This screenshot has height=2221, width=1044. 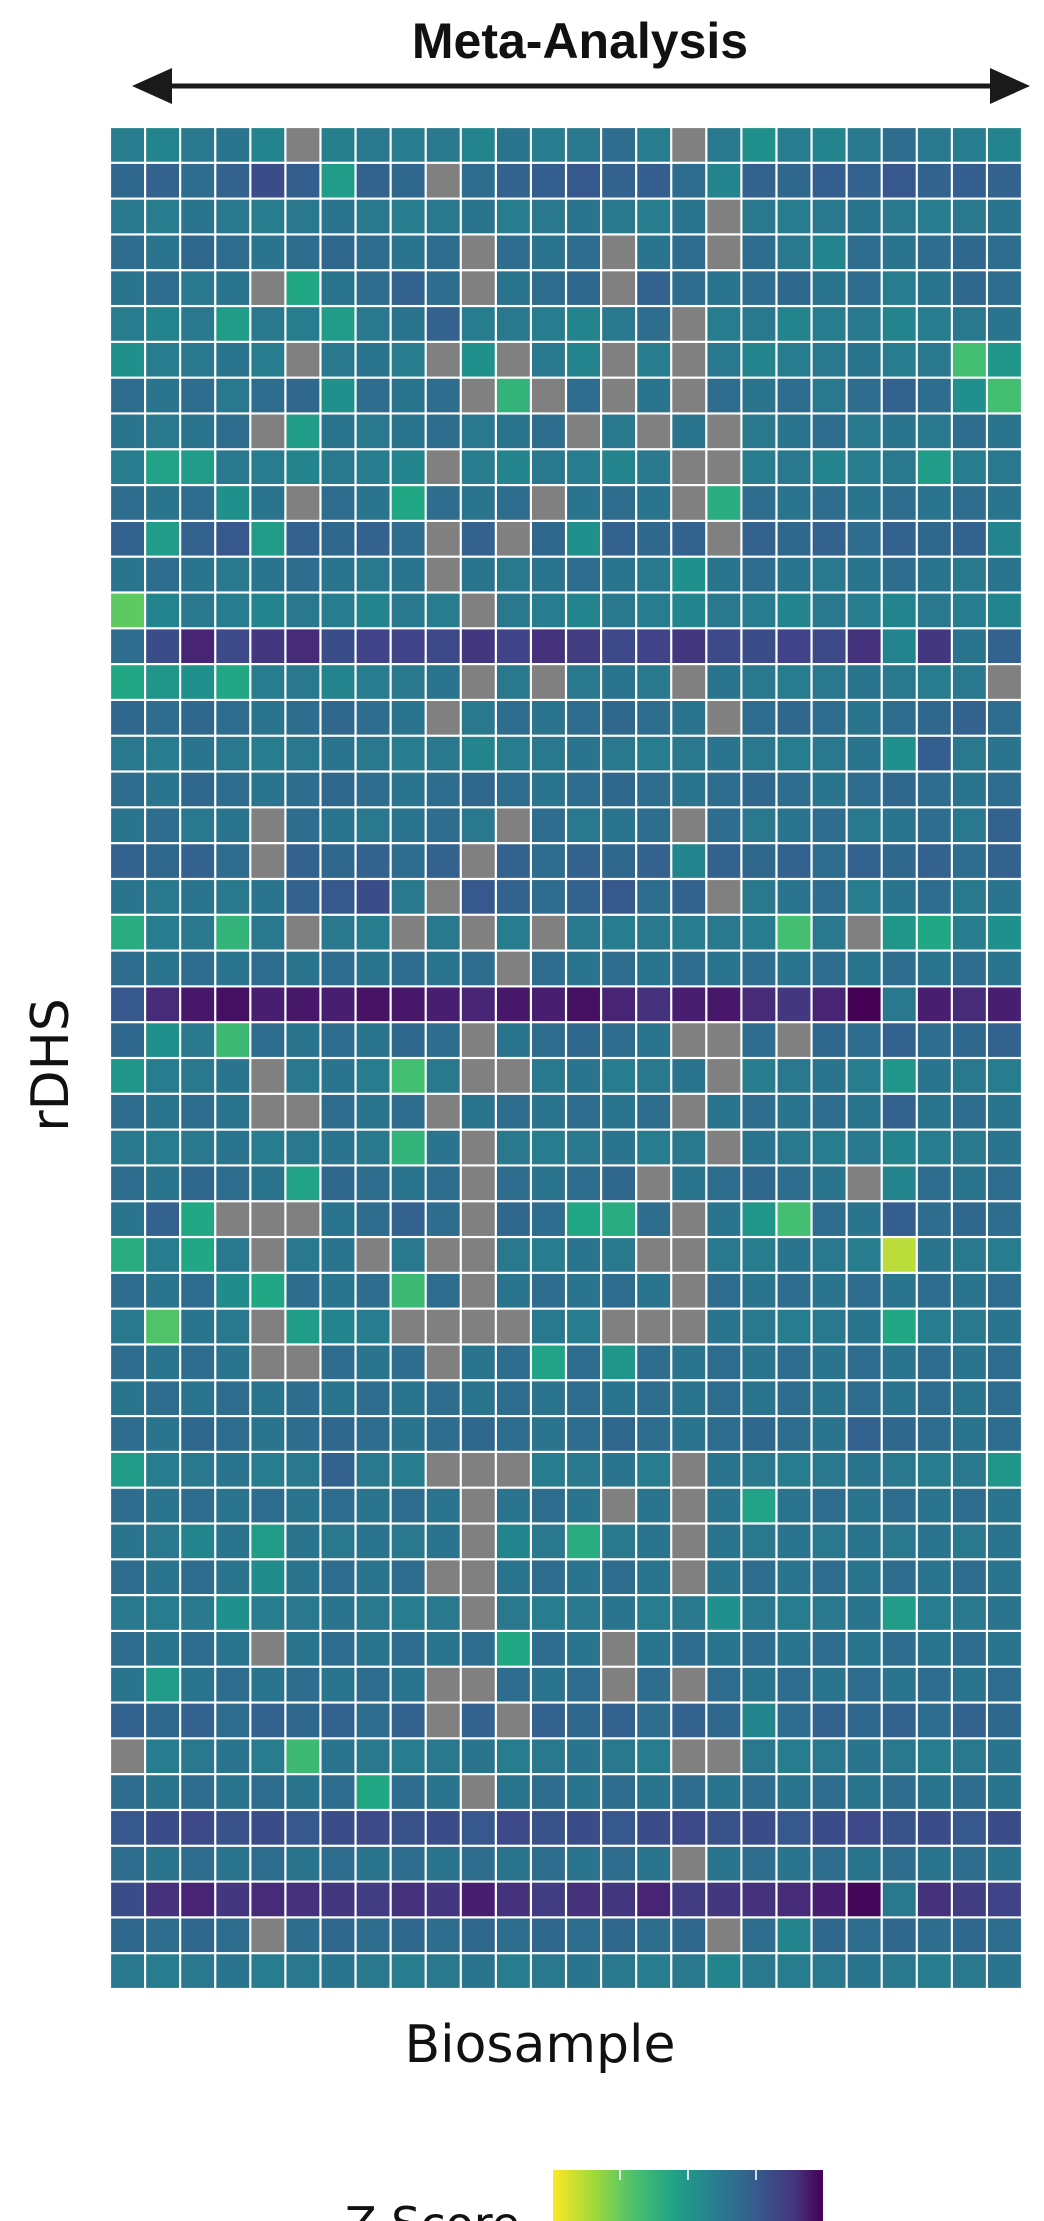 I want to click on x-axis-label: Biosample, so click(x=540, y=2045).